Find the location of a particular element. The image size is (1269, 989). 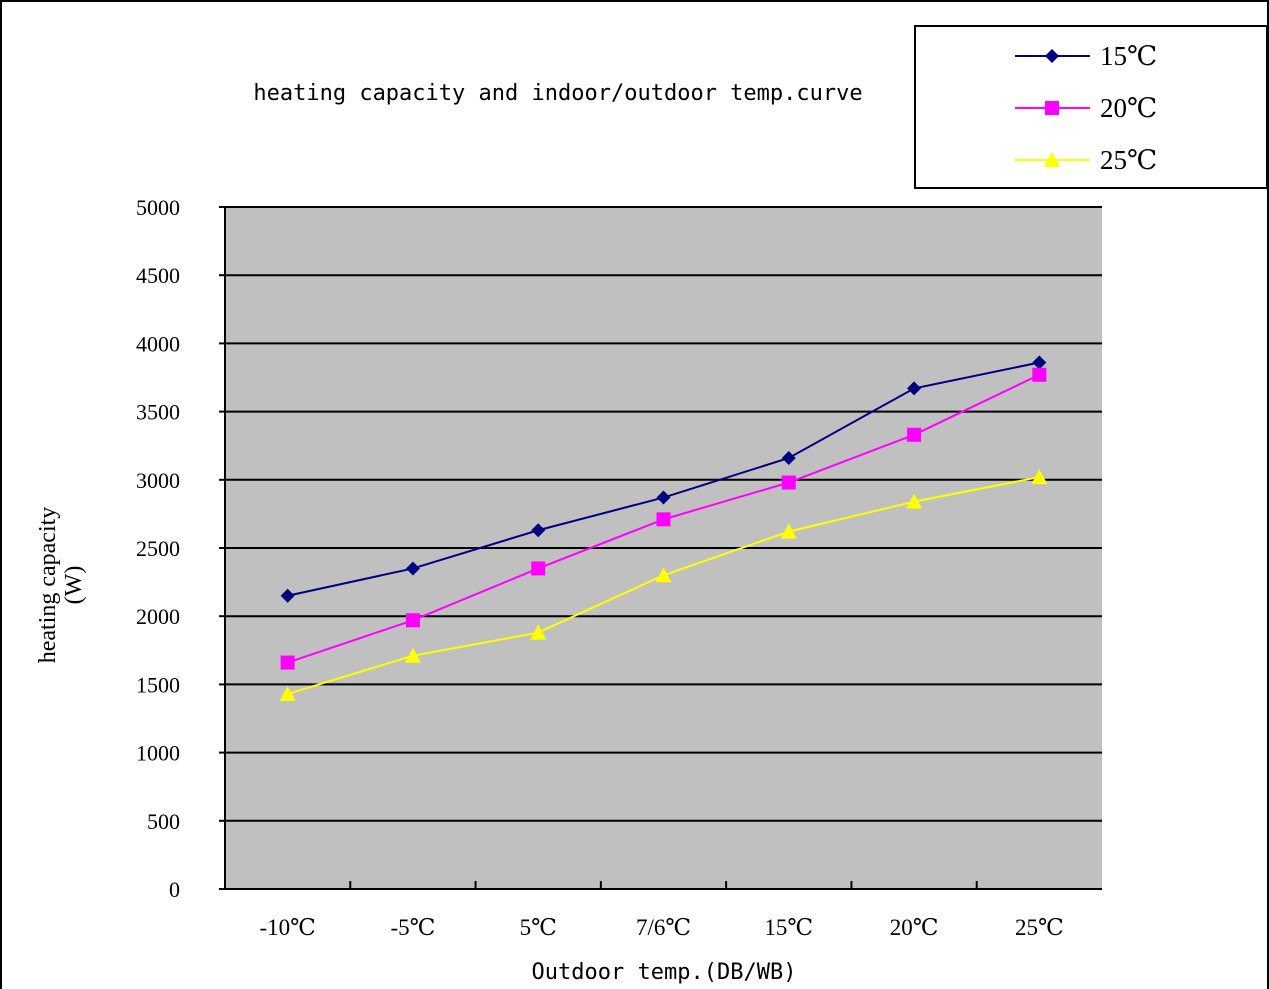

y-tick-label: 2500 is located at coordinates (158, 548).